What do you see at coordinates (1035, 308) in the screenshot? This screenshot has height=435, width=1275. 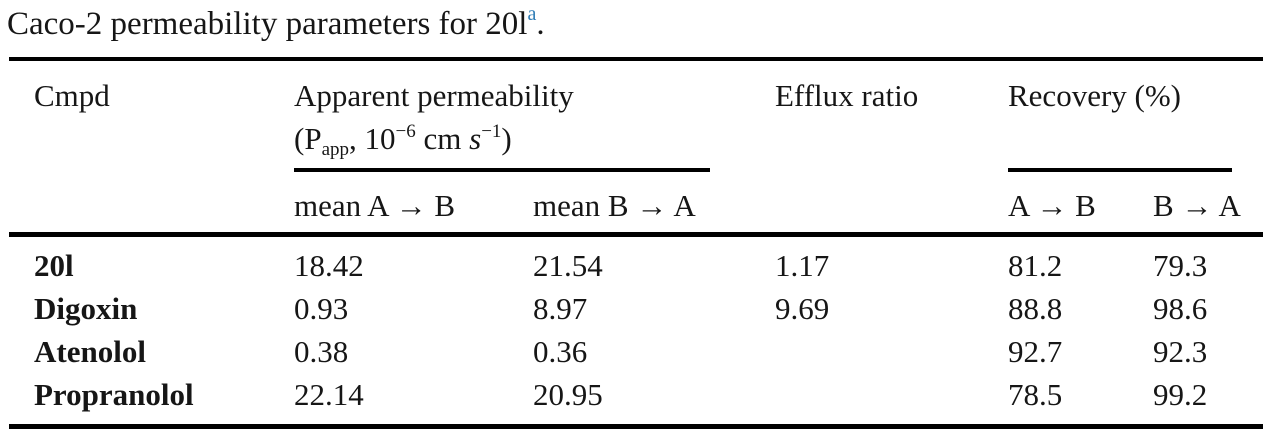 I see `row-recovery-a-to-b-value: 88.8` at bounding box center [1035, 308].